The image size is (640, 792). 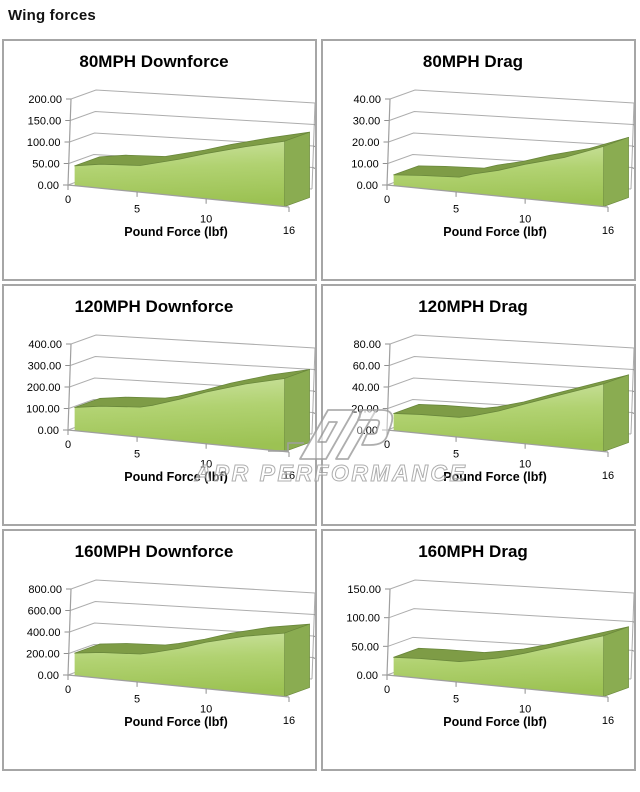 I want to click on page-title: Wing forces, so click(x=52, y=15).